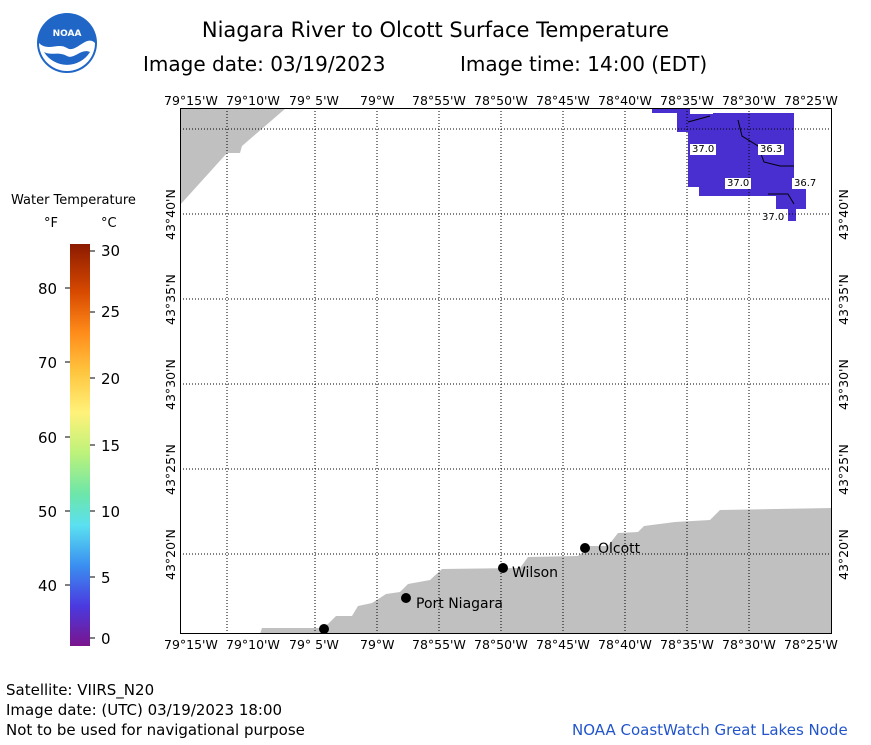 This screenshot has height=745, width=871. I want to click on legend-tick-c: 25, so click(111, 312).